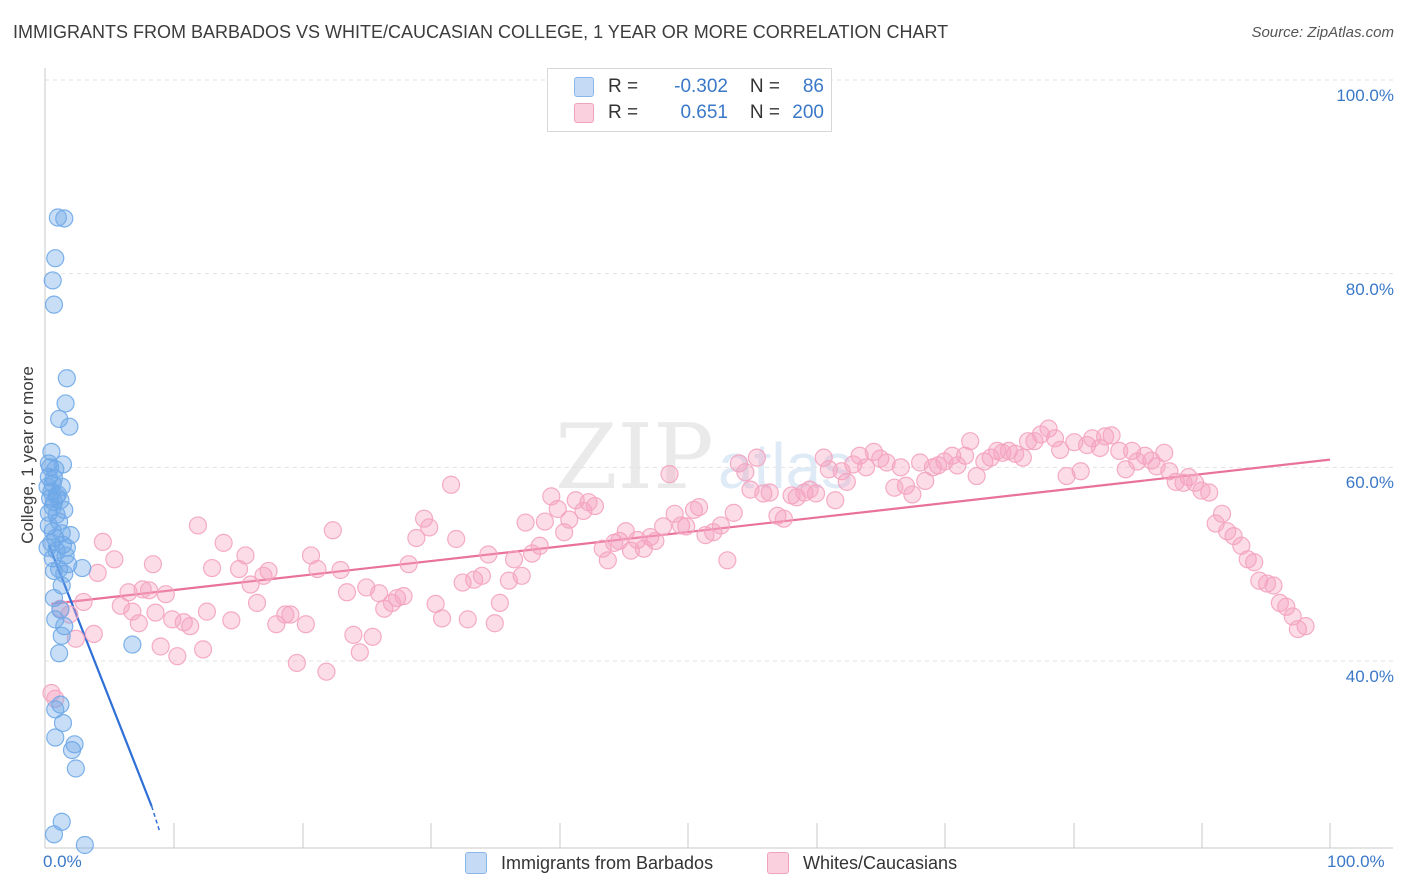 The image size is (1406, 892). I want to click on legend-row-barbados: R = -0.302 N = 86, so click(686, 87).